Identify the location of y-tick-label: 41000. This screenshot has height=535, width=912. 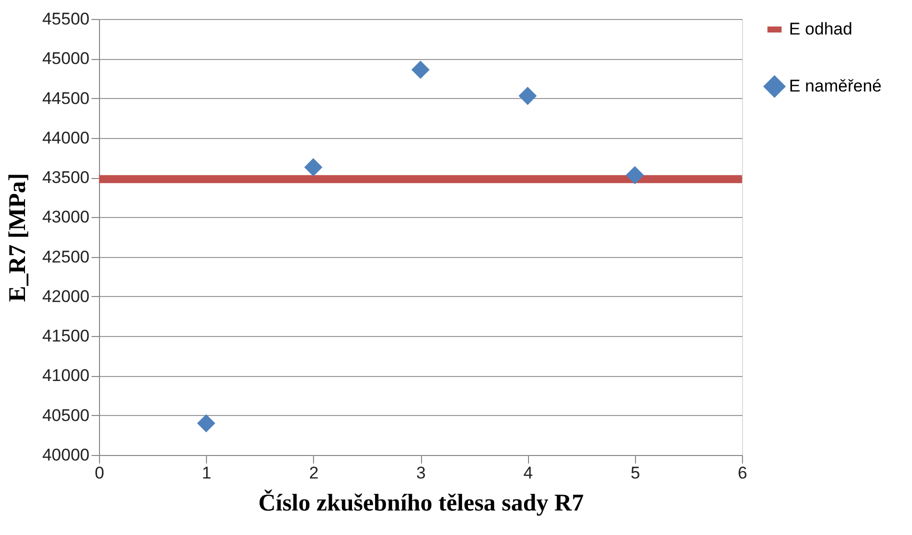
(66, 376).